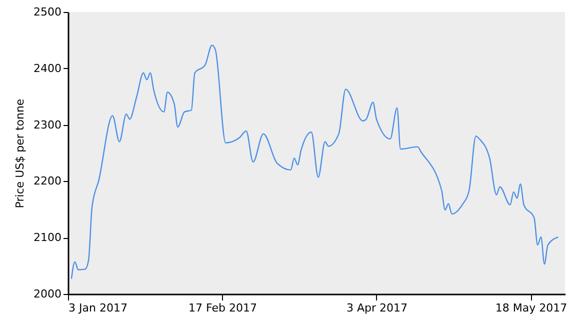 This screenshot has width=587, height=320. I want to click on y-axis-title: Price US$ per tonne, so click(20, 153).